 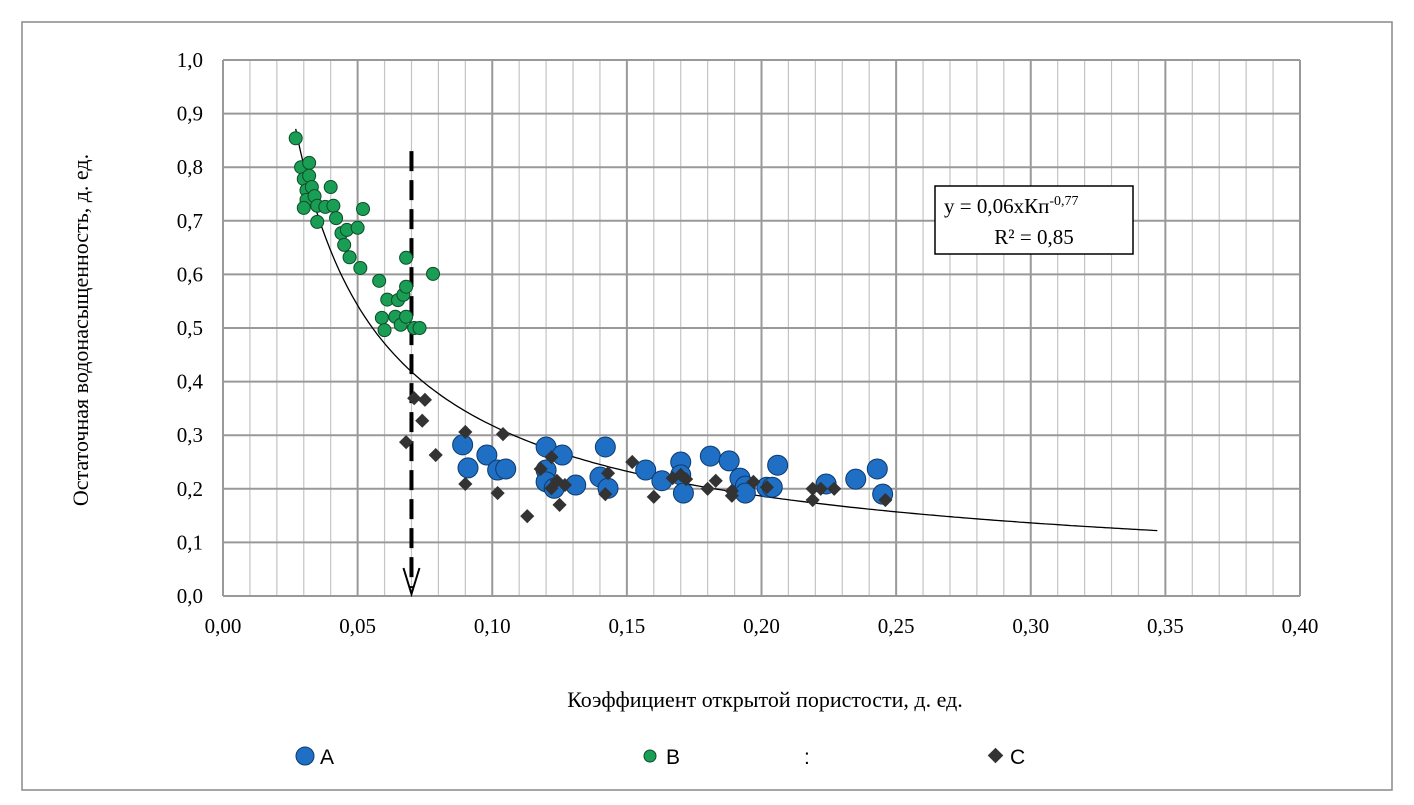 What do you see at coordinates (327, 757) in the screenshot?
I see `legend-label-a: A` at bounding box center [327, 757].